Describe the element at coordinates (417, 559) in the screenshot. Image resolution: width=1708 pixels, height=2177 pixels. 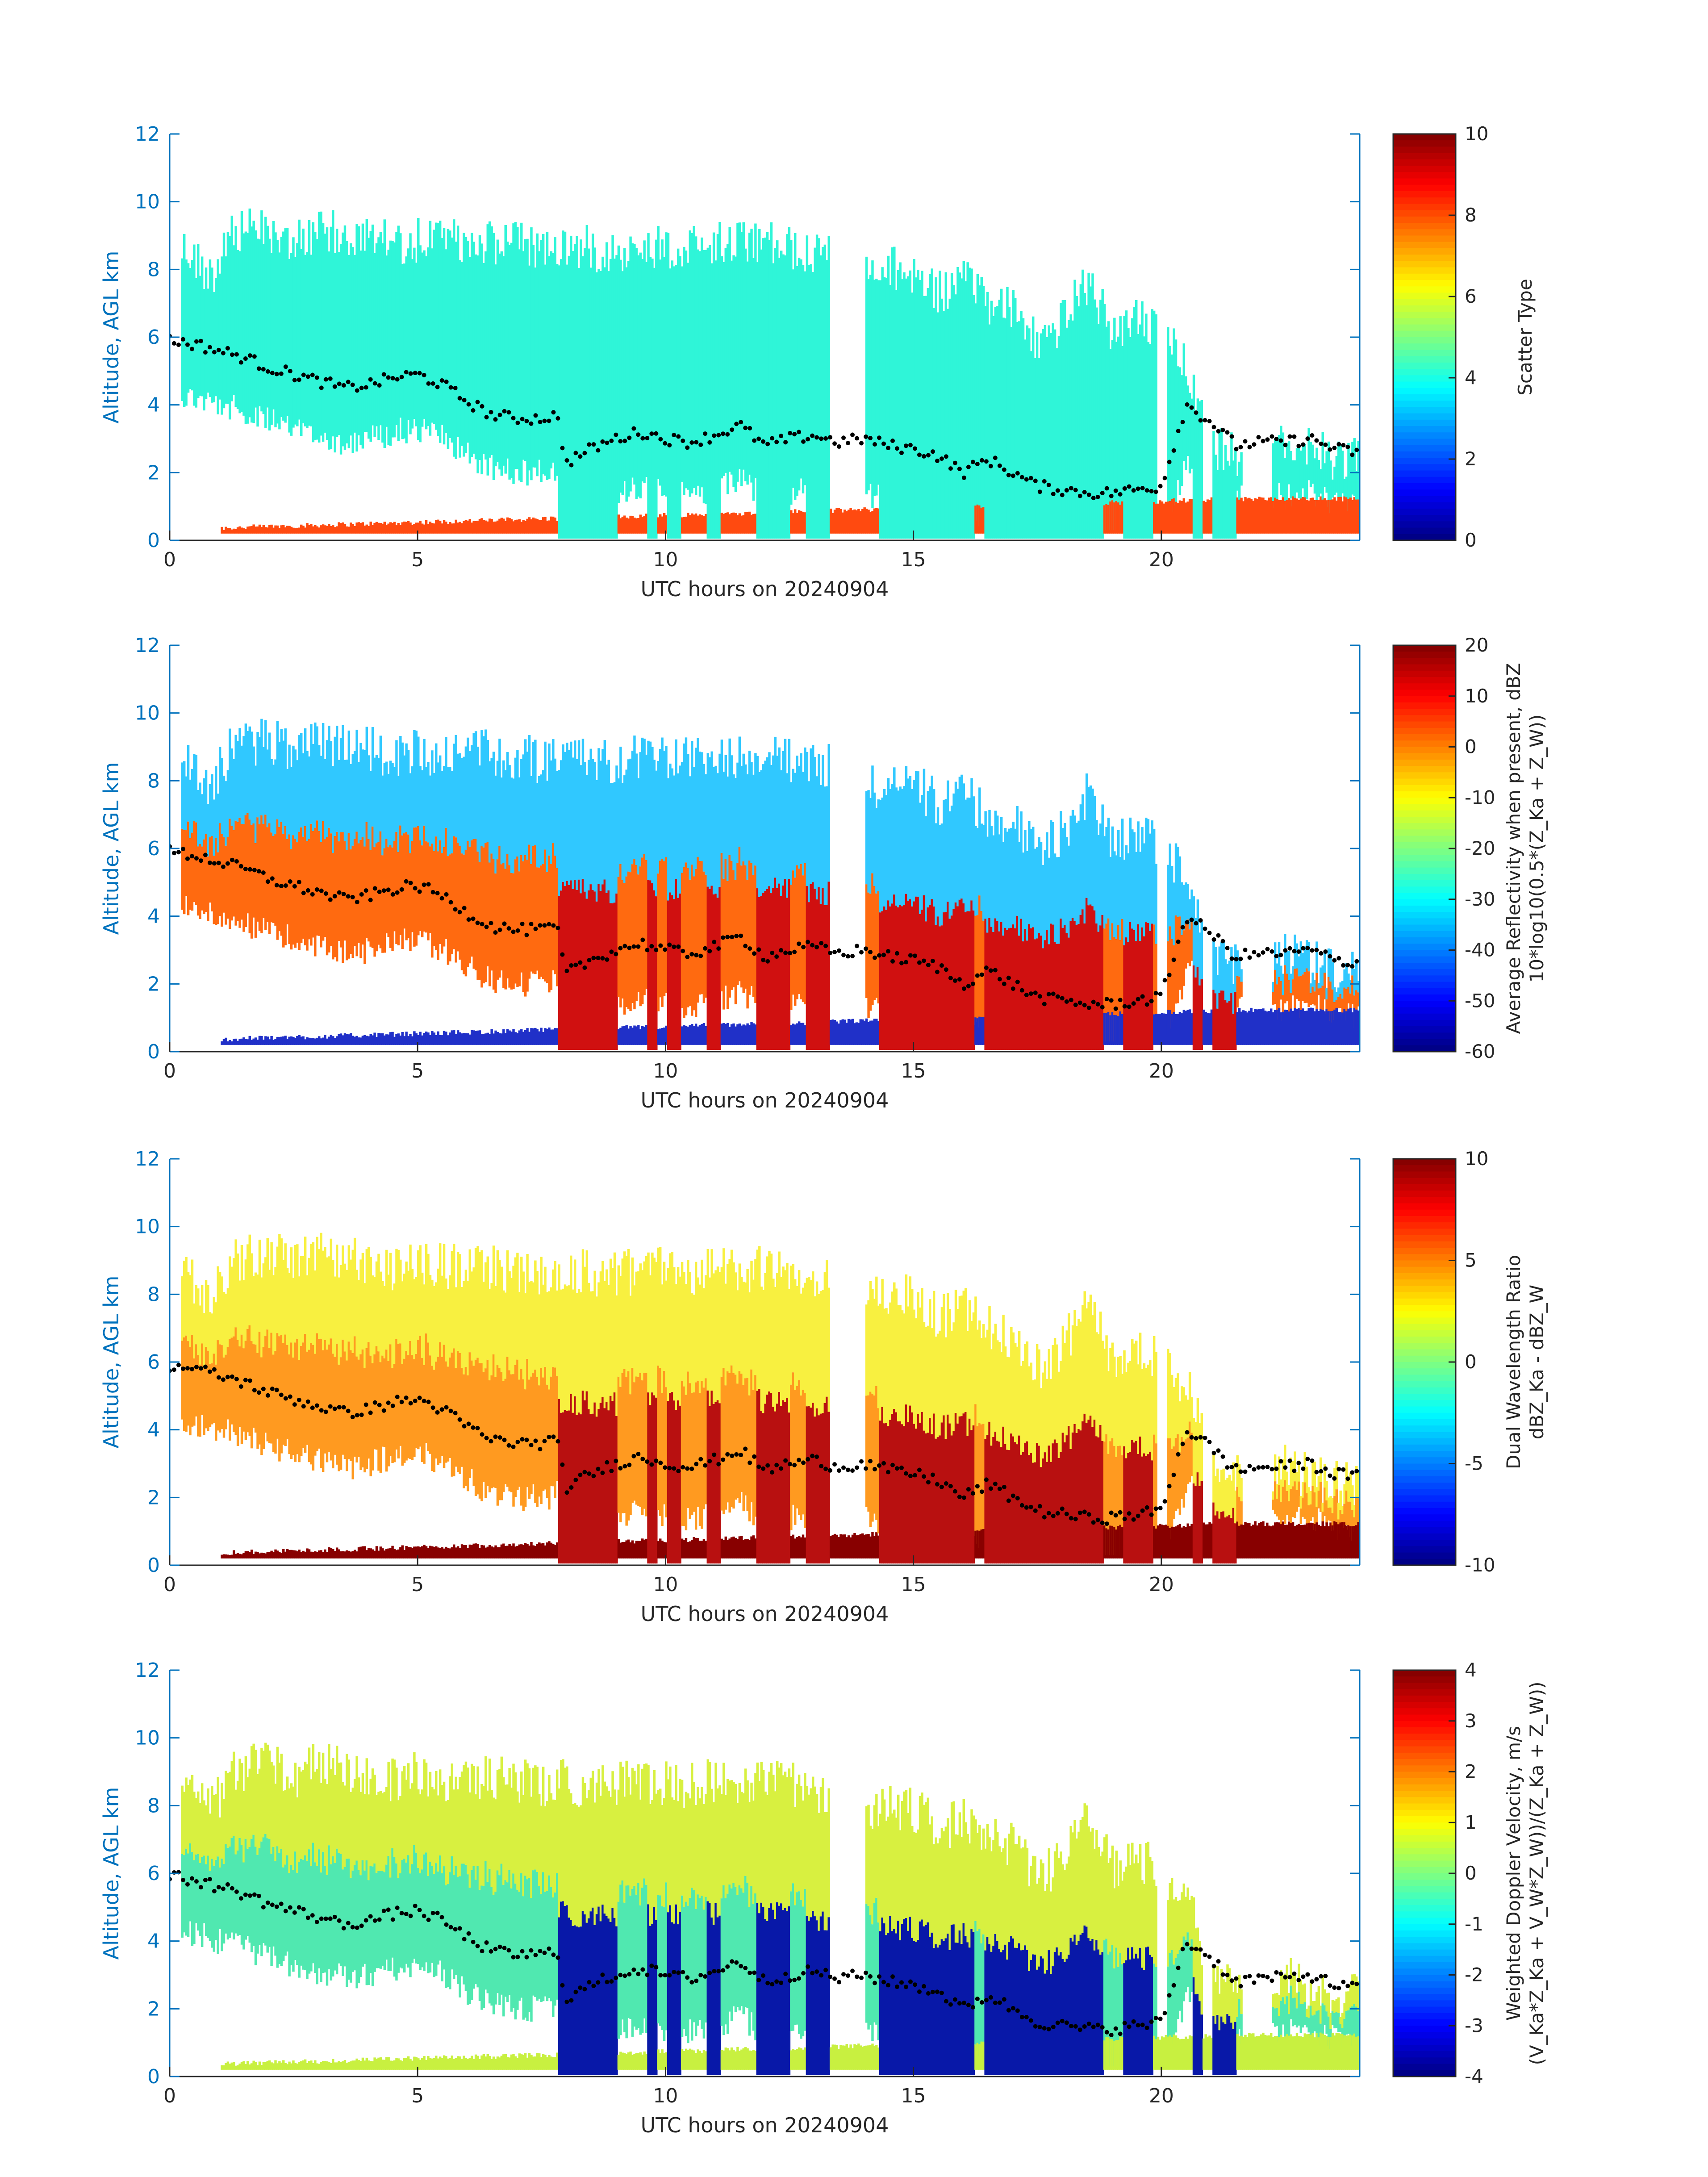
I see `x-tick-label: 5` at that location.